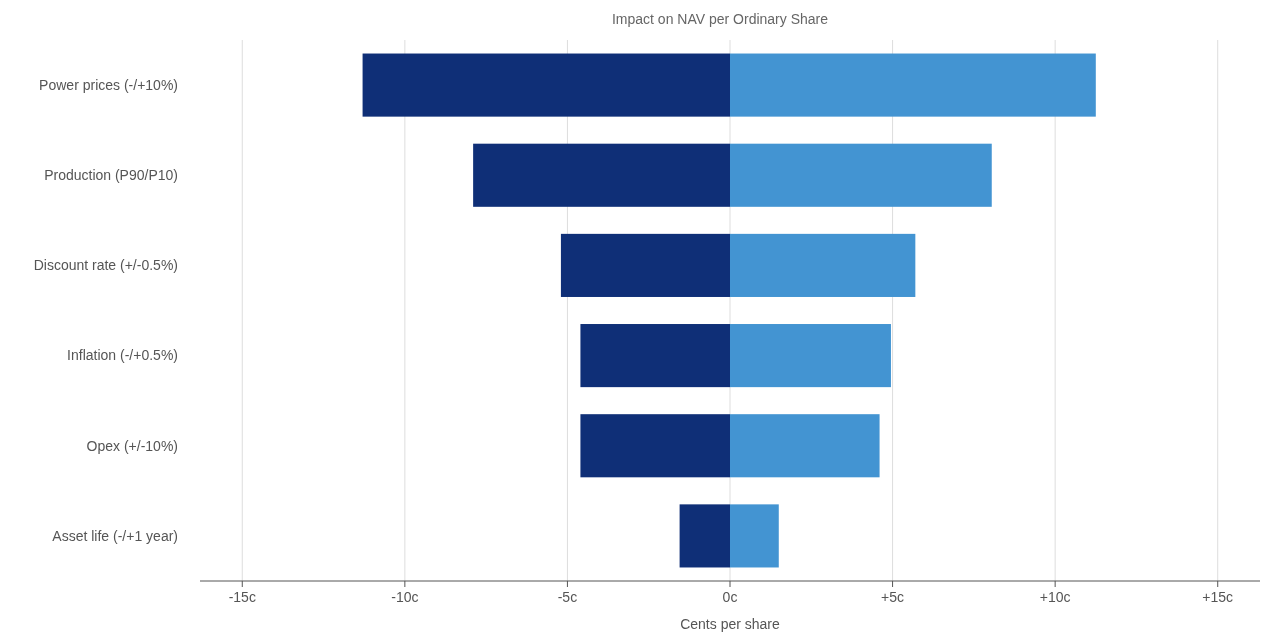  I want to click on y-tick-label: Discount rate (+/-0.5%), so click(105, 265).